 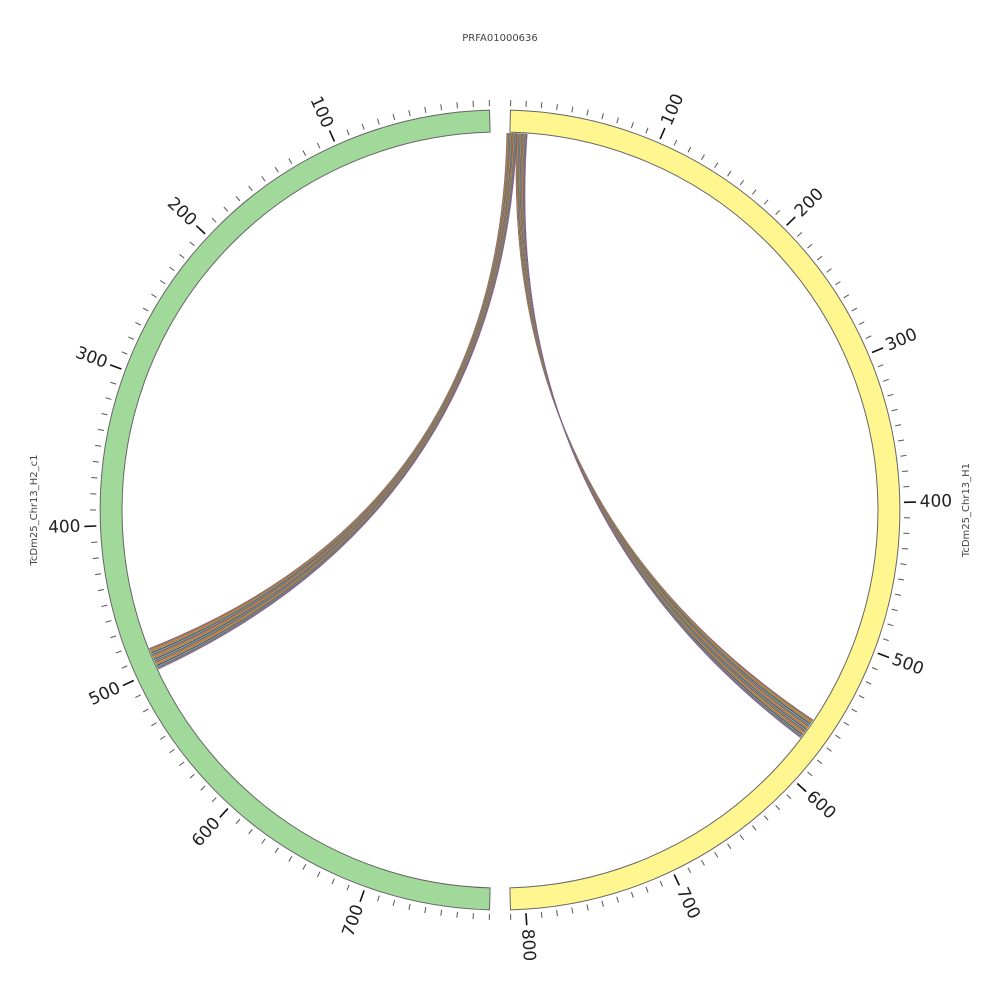 What do you see at coordinates (181, 212) in the screenshot?
I see `tick-label-TcDm25_Chr13_H2_c1-200: 200` at bounding box center [181, 212].